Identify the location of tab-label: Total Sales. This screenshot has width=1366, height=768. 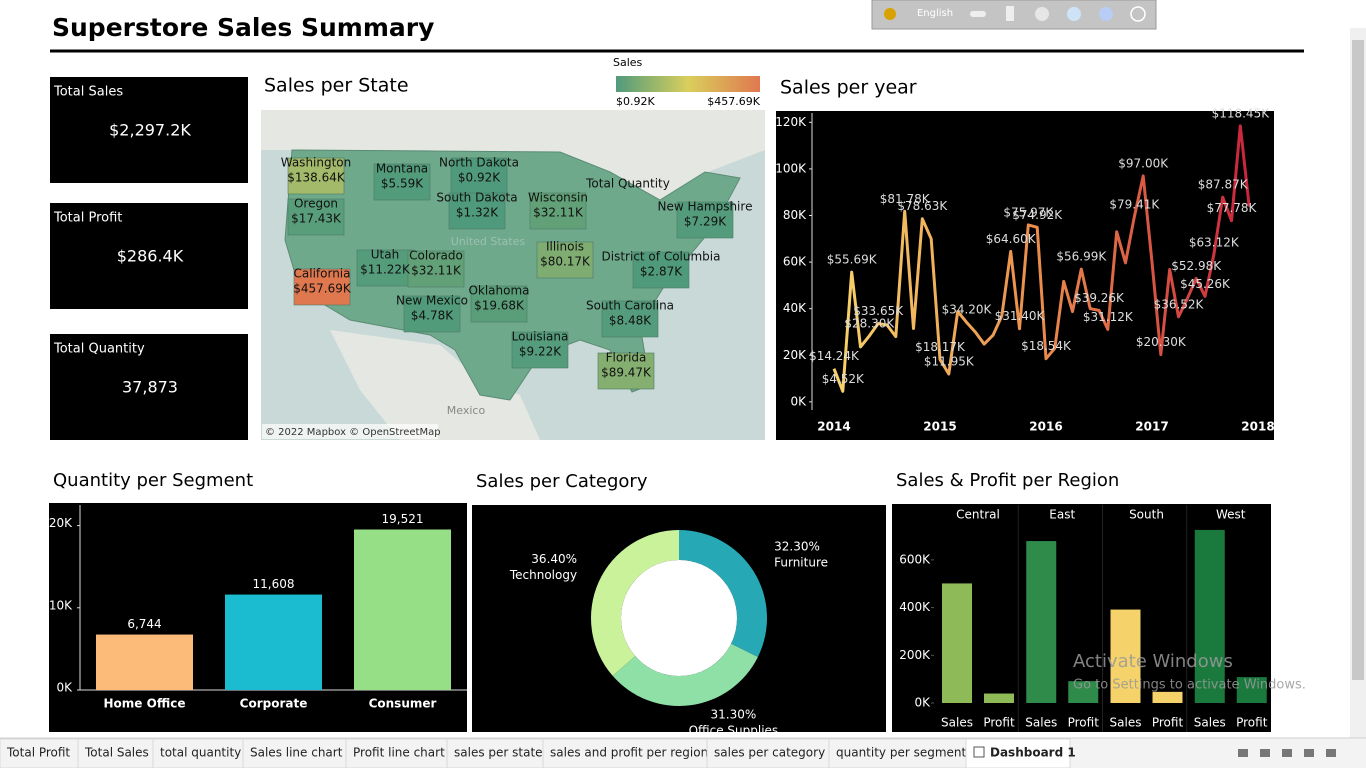
(116, 753).